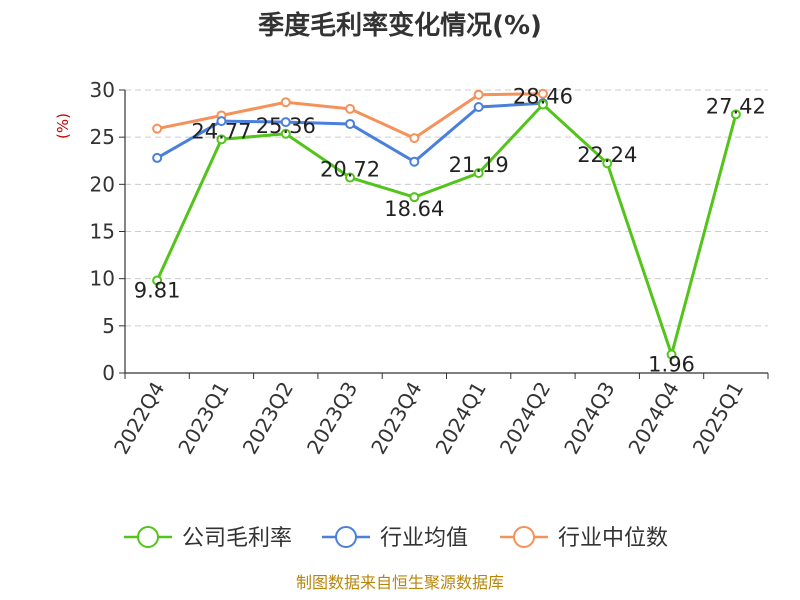 The width and height of the screenshot is (800, 600). I want to click on data-label: 1.96, so click(671, 365).